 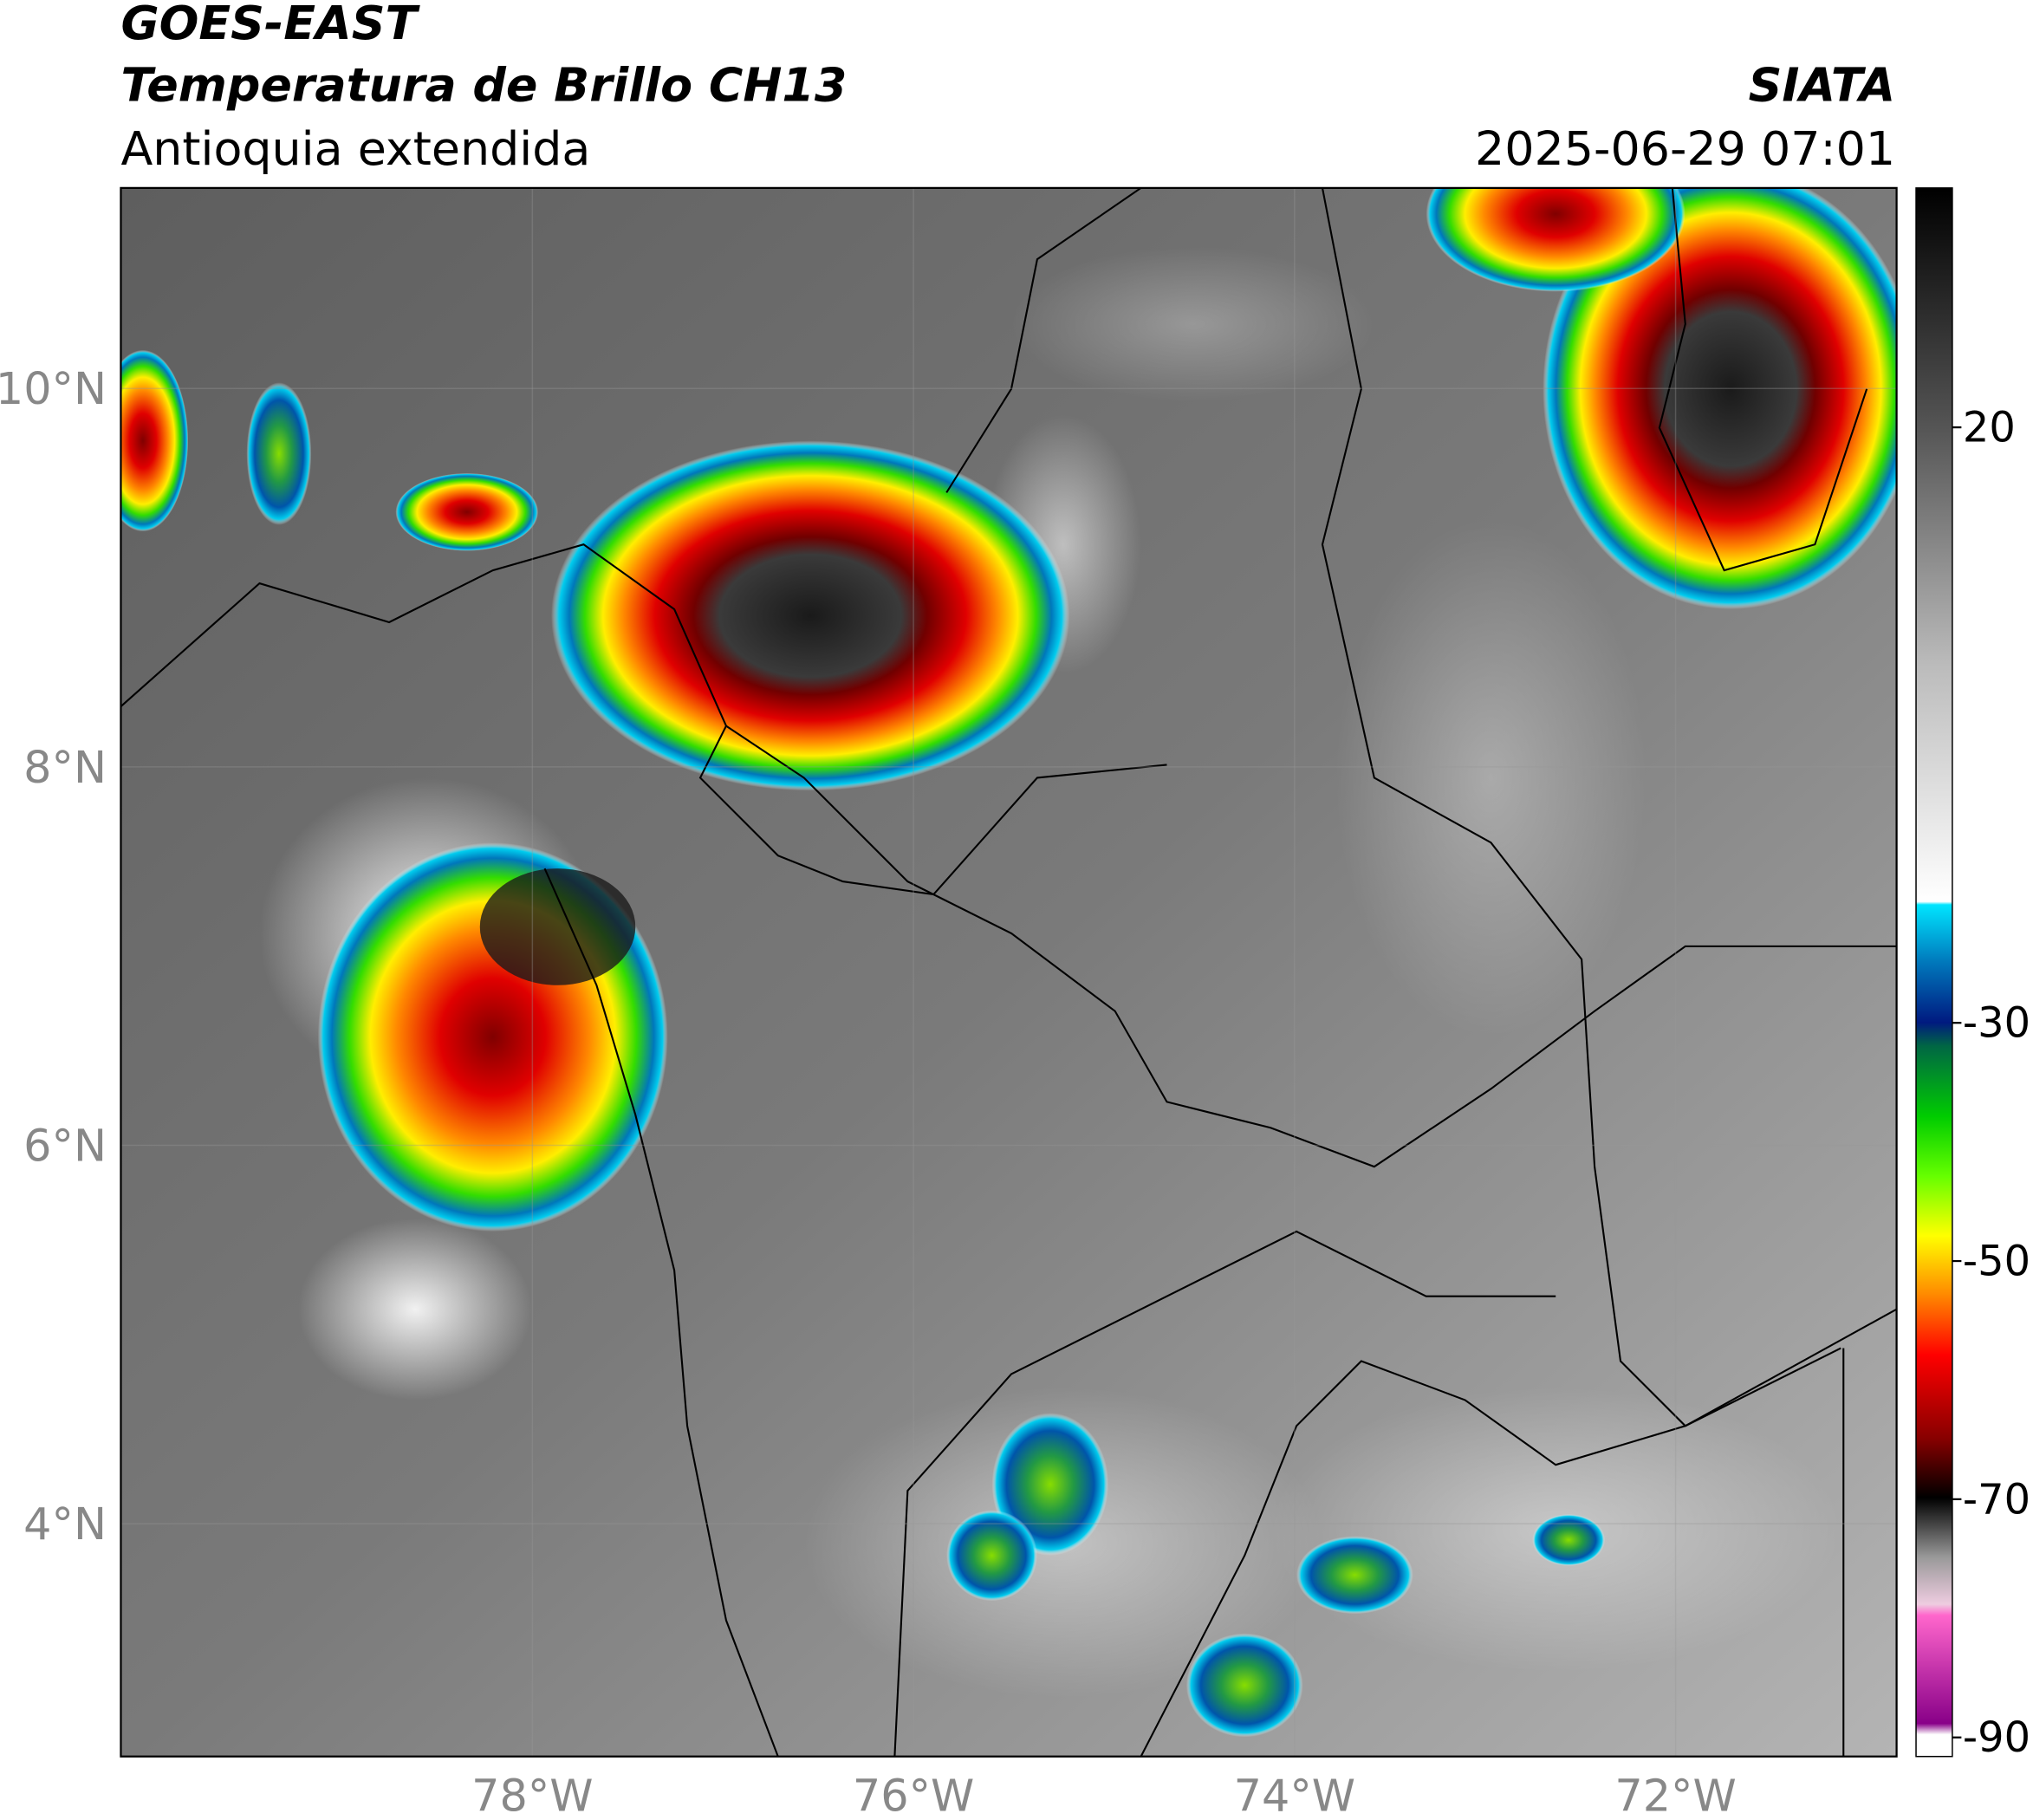 What do you see at coordinates (1685, 148) in the screenshot?
I see `datetime-label: 2025-06-29 07:01` at bounding box center [1685, 148].